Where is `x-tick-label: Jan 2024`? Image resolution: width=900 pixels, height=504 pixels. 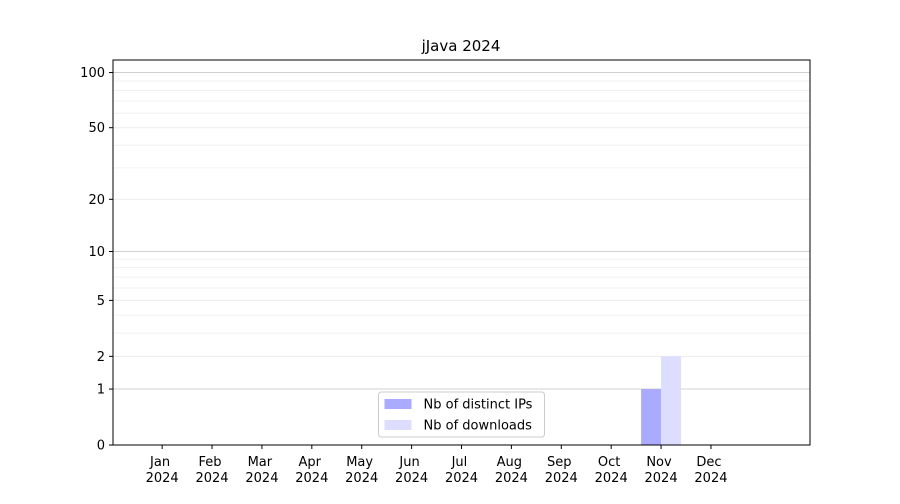
x-tick-label: Jan 2024 is located at coordinates (162, 470).